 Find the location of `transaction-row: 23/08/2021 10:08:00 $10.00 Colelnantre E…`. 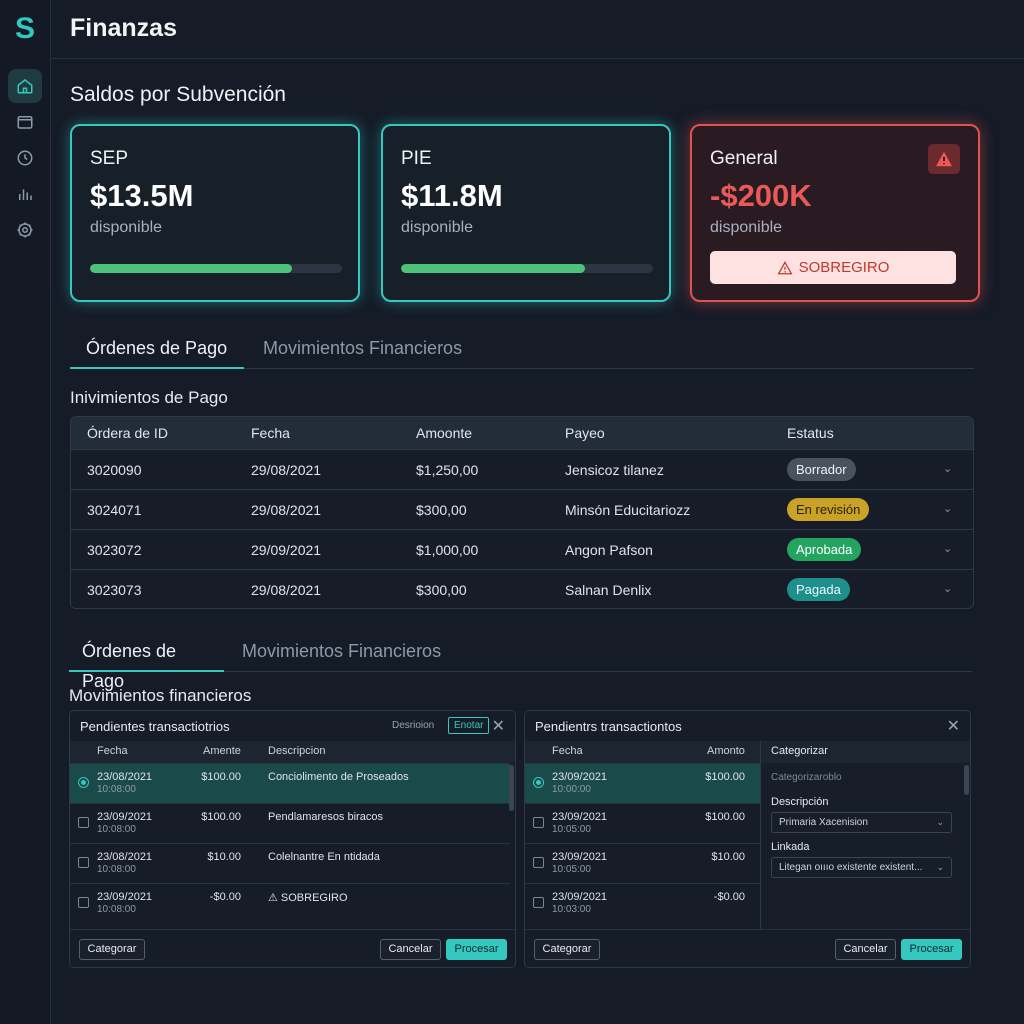

transaction-row: 23/08/2021 10:08:00 $10.00 Colelnantre E… is located at coordinates (290, 863).